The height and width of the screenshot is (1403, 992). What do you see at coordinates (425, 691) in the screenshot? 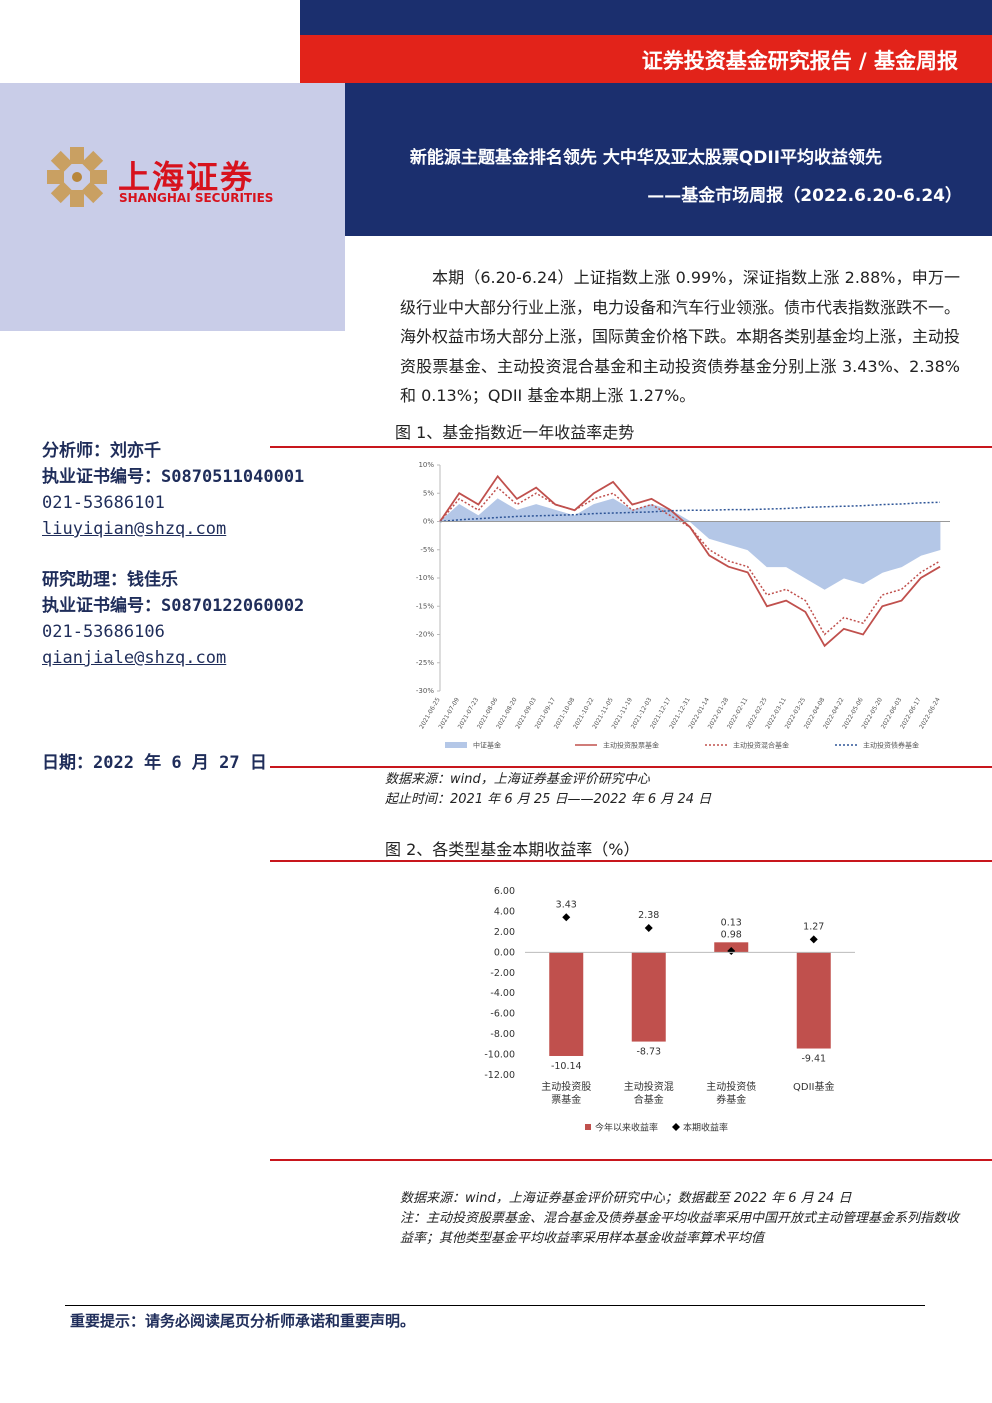
I see `y-tick-label: -30%` at bounding box center [425, 691].